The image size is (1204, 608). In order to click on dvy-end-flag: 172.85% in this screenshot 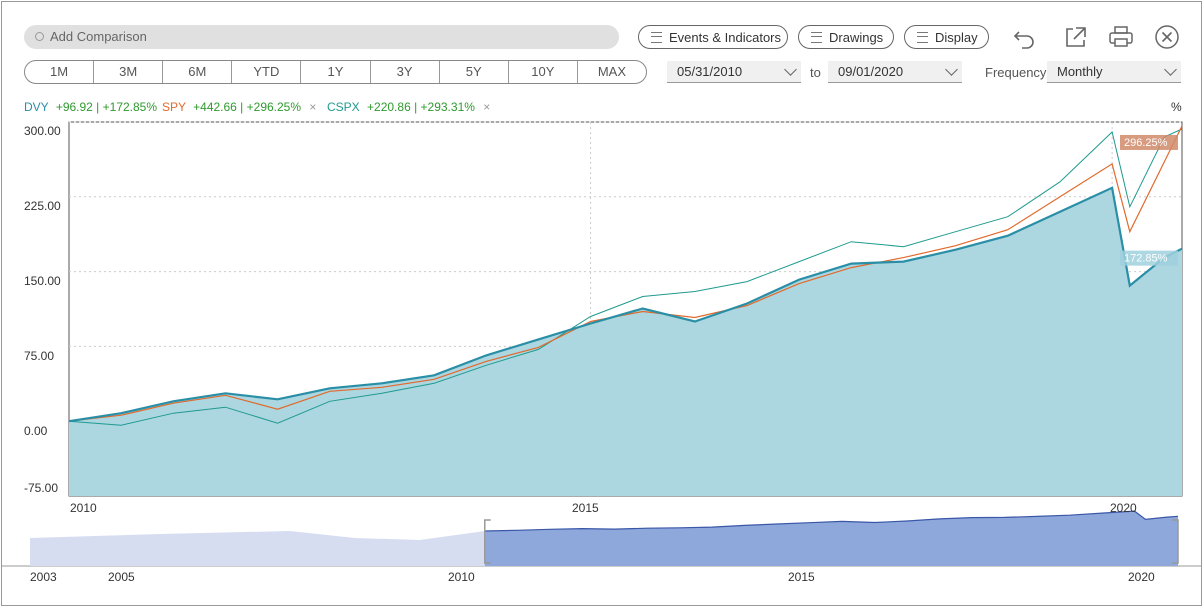, I will do `click(1146, 259)`.